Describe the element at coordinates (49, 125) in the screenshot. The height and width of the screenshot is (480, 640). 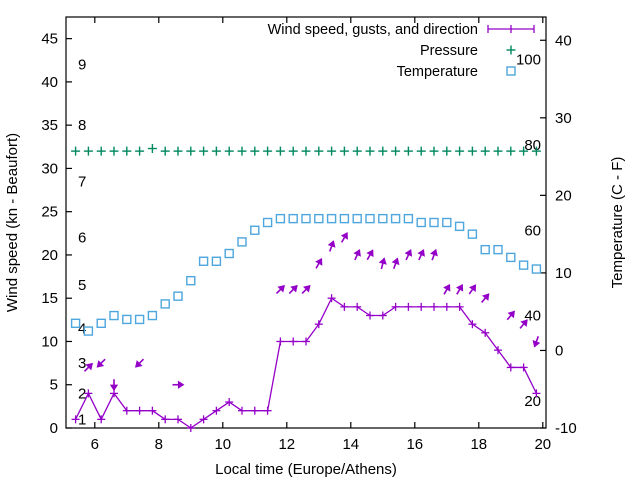
I see `y-tick-label: 35` at that location.